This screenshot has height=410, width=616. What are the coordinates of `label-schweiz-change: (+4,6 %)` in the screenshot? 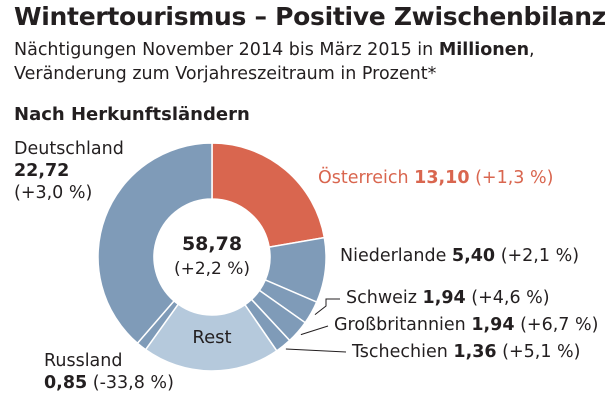 It's located at (510, 298).